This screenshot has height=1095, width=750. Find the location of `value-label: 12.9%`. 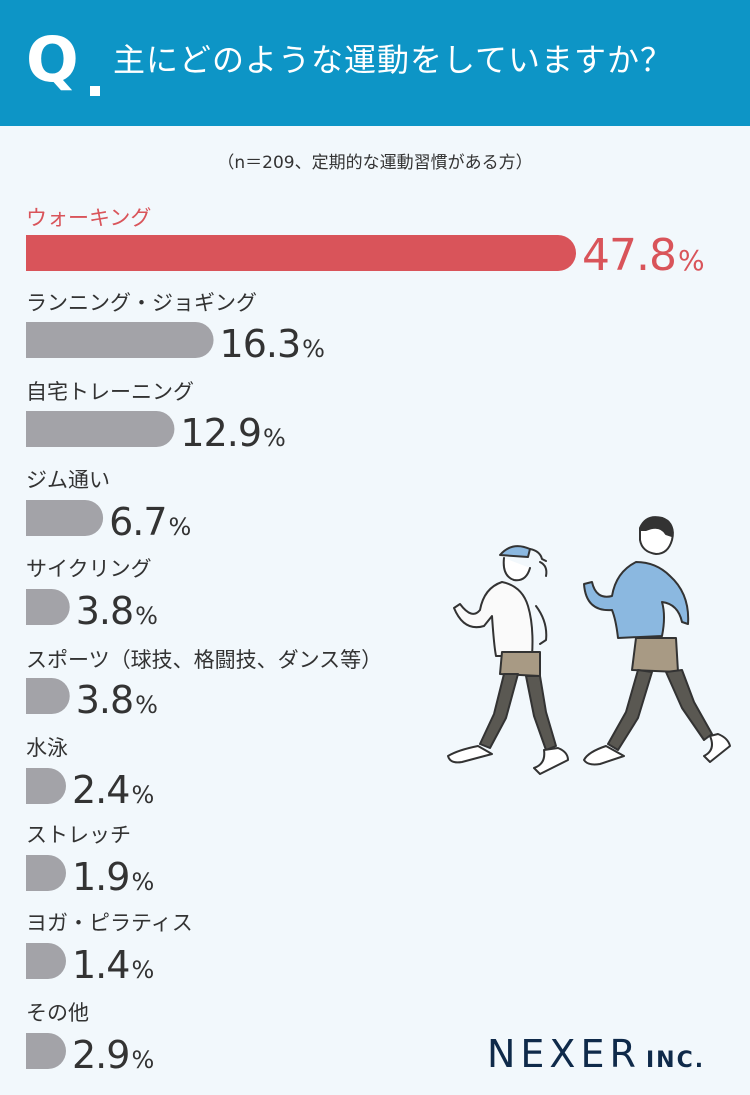

value-label: 12.9% is located at coordinates (232, 433).